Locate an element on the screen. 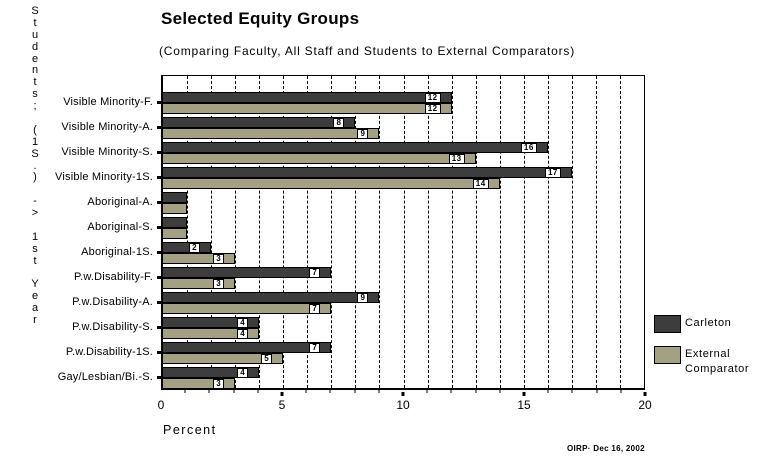 This screenshot has height=468, width=779. bar-carleton: 7 is located at coordinates (247, 347).